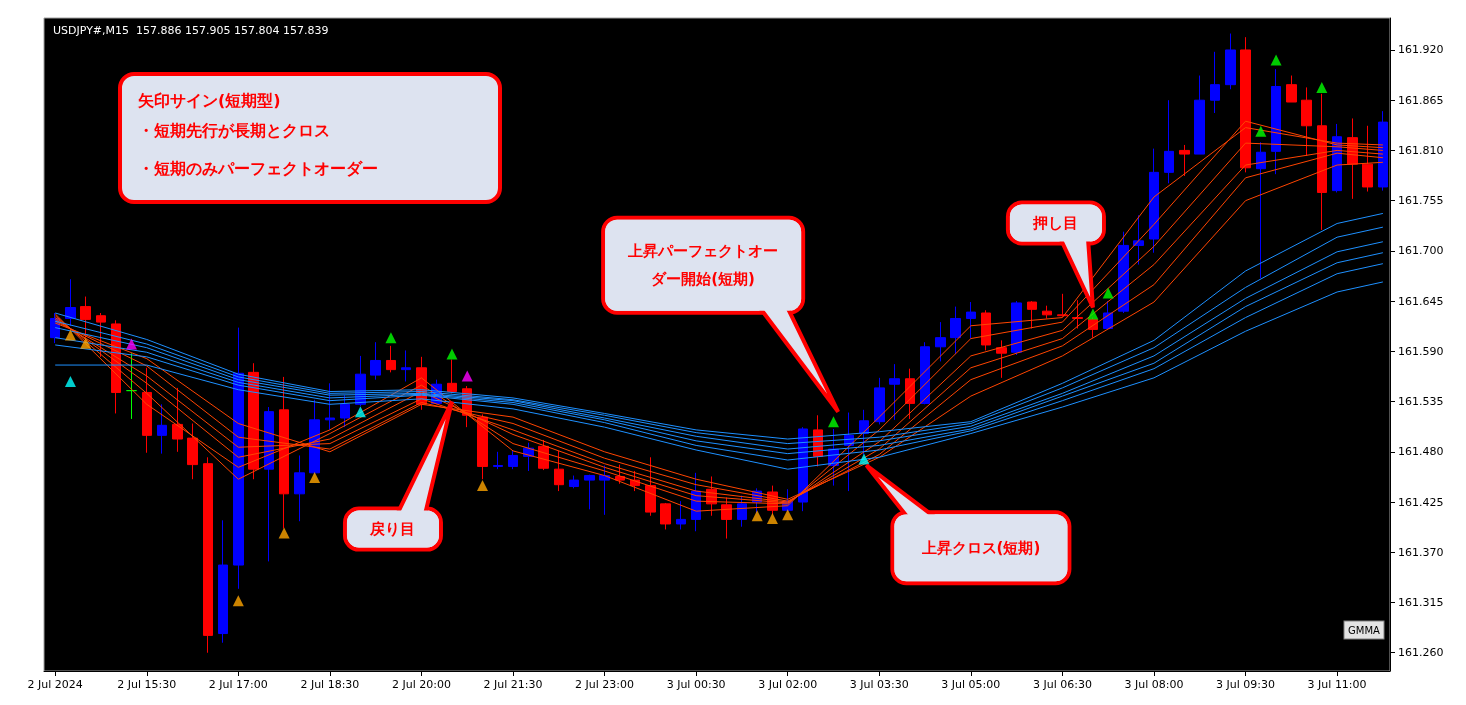 This screenshot has height=705, width=1466. I want to click on annotation: 矢印サイン(短期型), so click(209, 101).